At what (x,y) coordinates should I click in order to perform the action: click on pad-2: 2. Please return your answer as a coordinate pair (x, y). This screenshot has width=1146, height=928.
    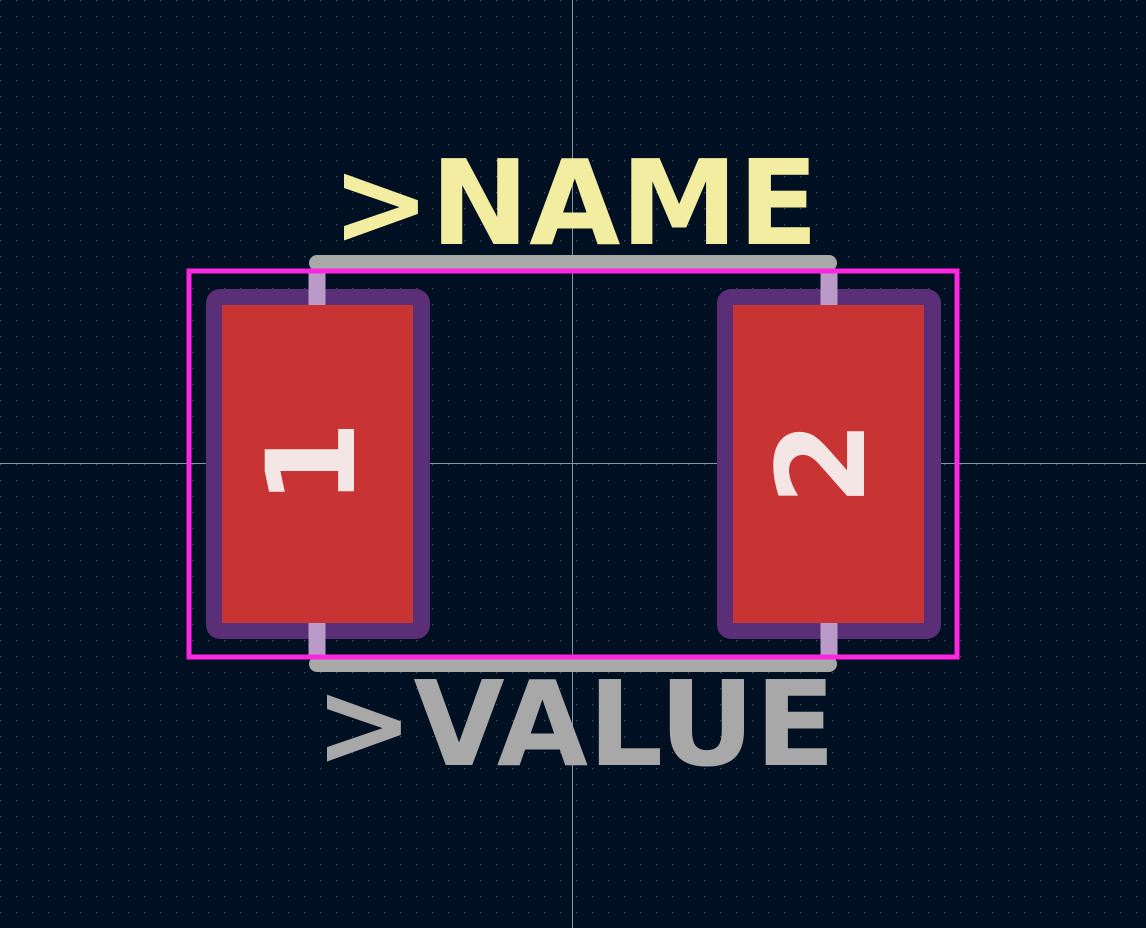
    Looking at the image, I should click on (829, 464).